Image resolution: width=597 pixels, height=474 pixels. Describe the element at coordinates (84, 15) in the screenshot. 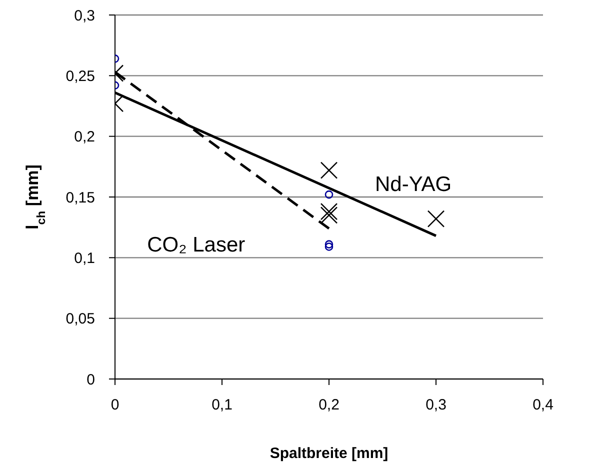

I see `y-tick-label: 0,3` at that location.